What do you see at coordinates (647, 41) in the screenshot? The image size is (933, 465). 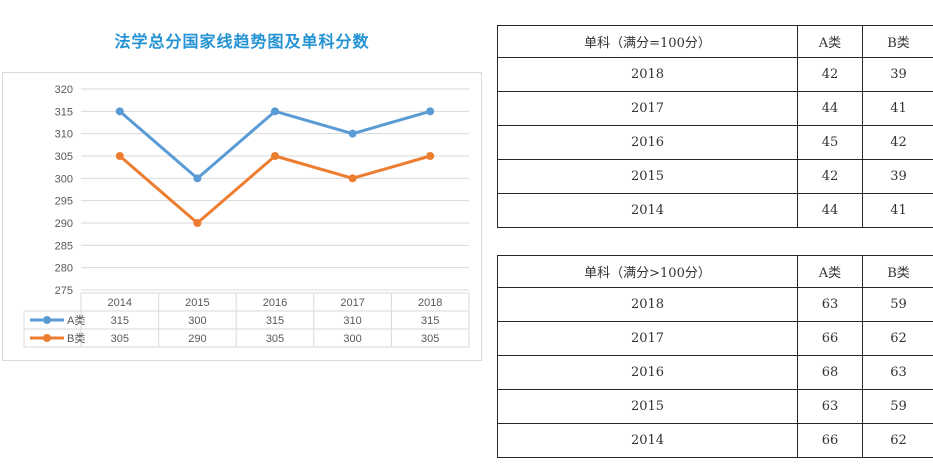 I see `table-caption-cell: 单科（满分=100分）` at bounding box center [647, 41].